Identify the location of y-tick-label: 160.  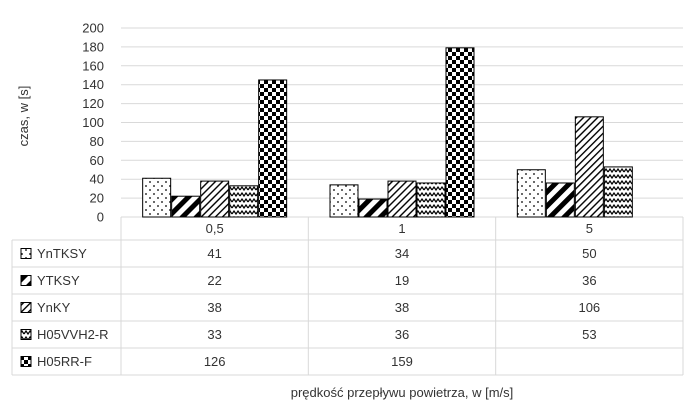
(93, 65).